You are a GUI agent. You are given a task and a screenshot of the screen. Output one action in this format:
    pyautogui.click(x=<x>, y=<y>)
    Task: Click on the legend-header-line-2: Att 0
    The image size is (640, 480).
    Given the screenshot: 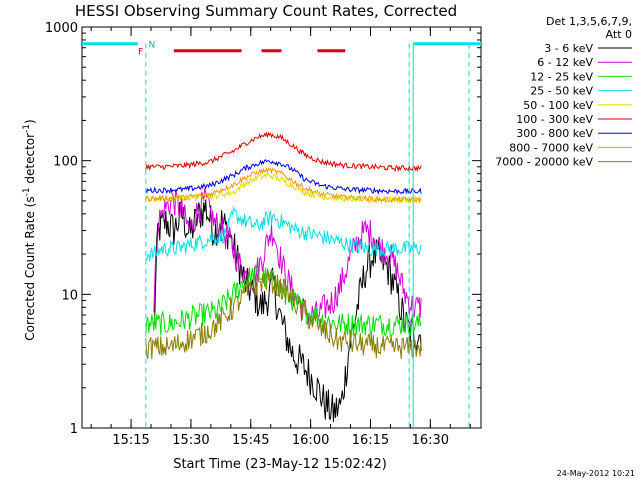 What is the action you would take?
    pyautogui.click(x=619, y=34)
    